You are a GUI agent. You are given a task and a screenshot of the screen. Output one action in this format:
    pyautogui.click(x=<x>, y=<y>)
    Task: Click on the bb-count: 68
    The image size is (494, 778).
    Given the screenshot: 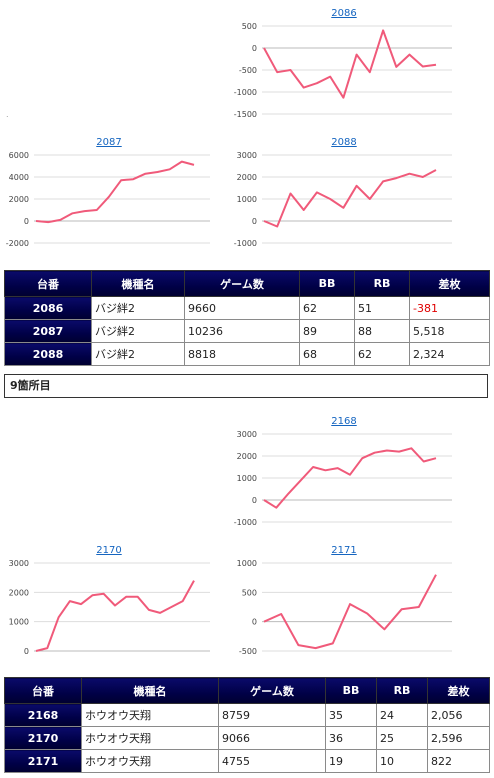 What is the action you would take?
    pyautogui.click(x=327, y=354)
    